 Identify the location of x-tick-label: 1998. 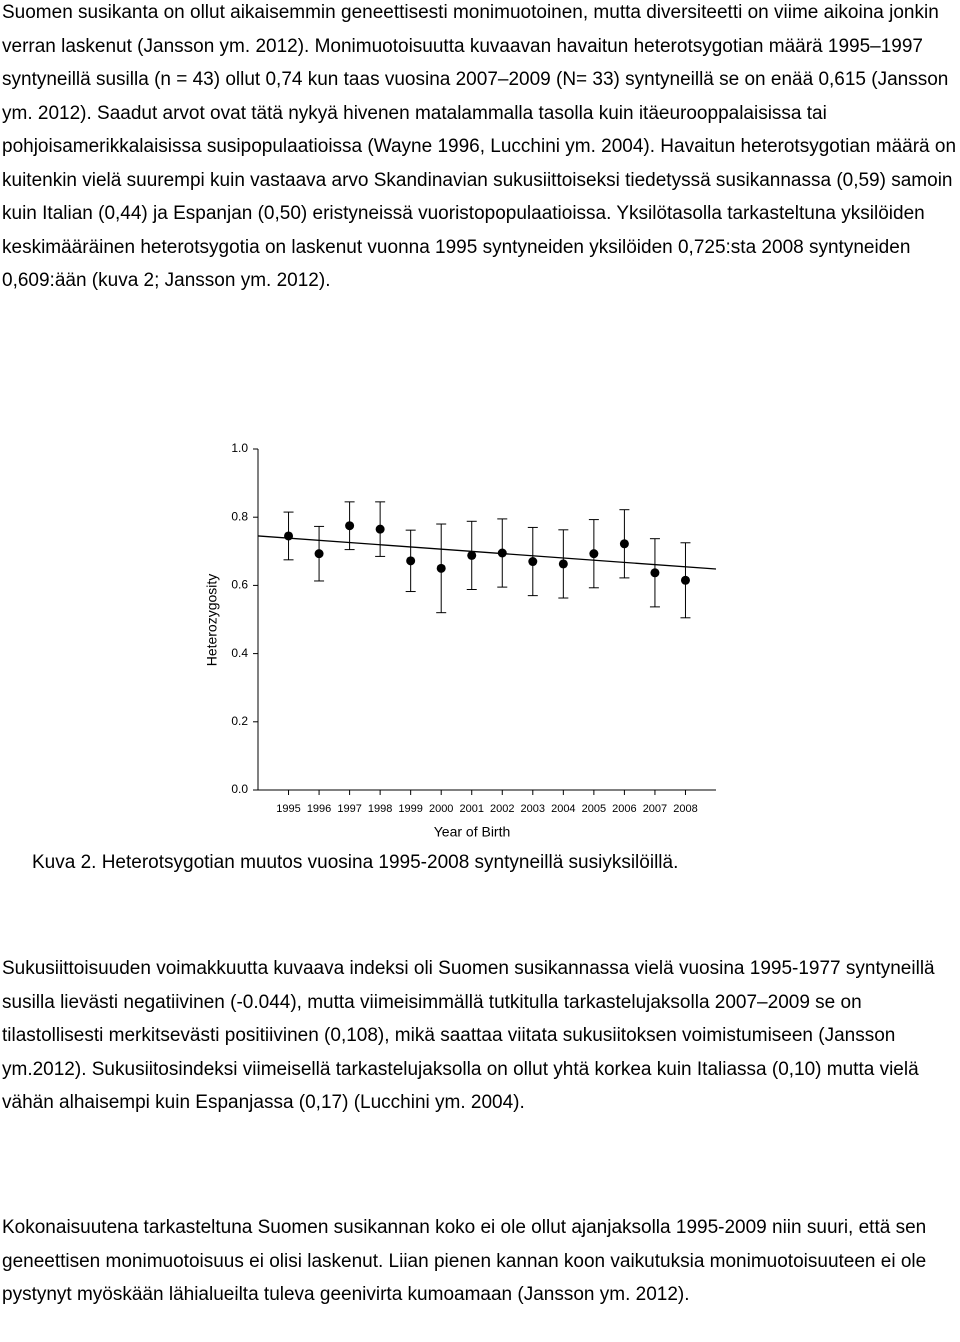
(380, 809).